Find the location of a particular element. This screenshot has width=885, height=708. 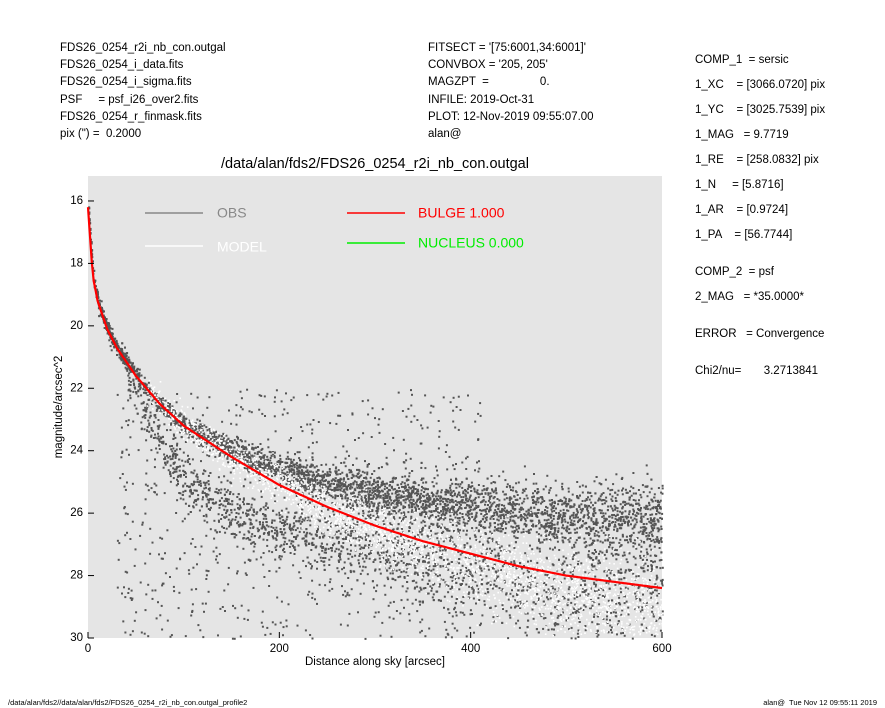

header-left-line: pix (") = 0.2000 is located at coordinates (101, 134).